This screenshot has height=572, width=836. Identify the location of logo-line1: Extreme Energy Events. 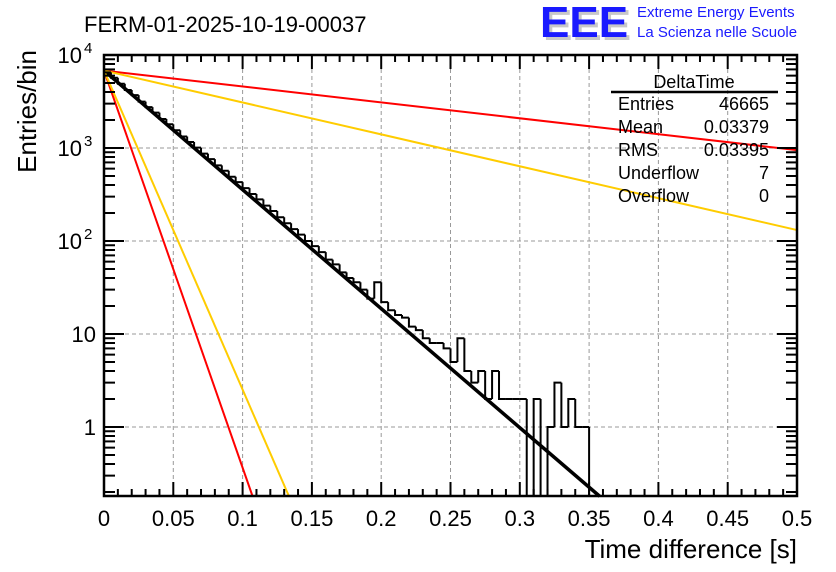
(716, 12).